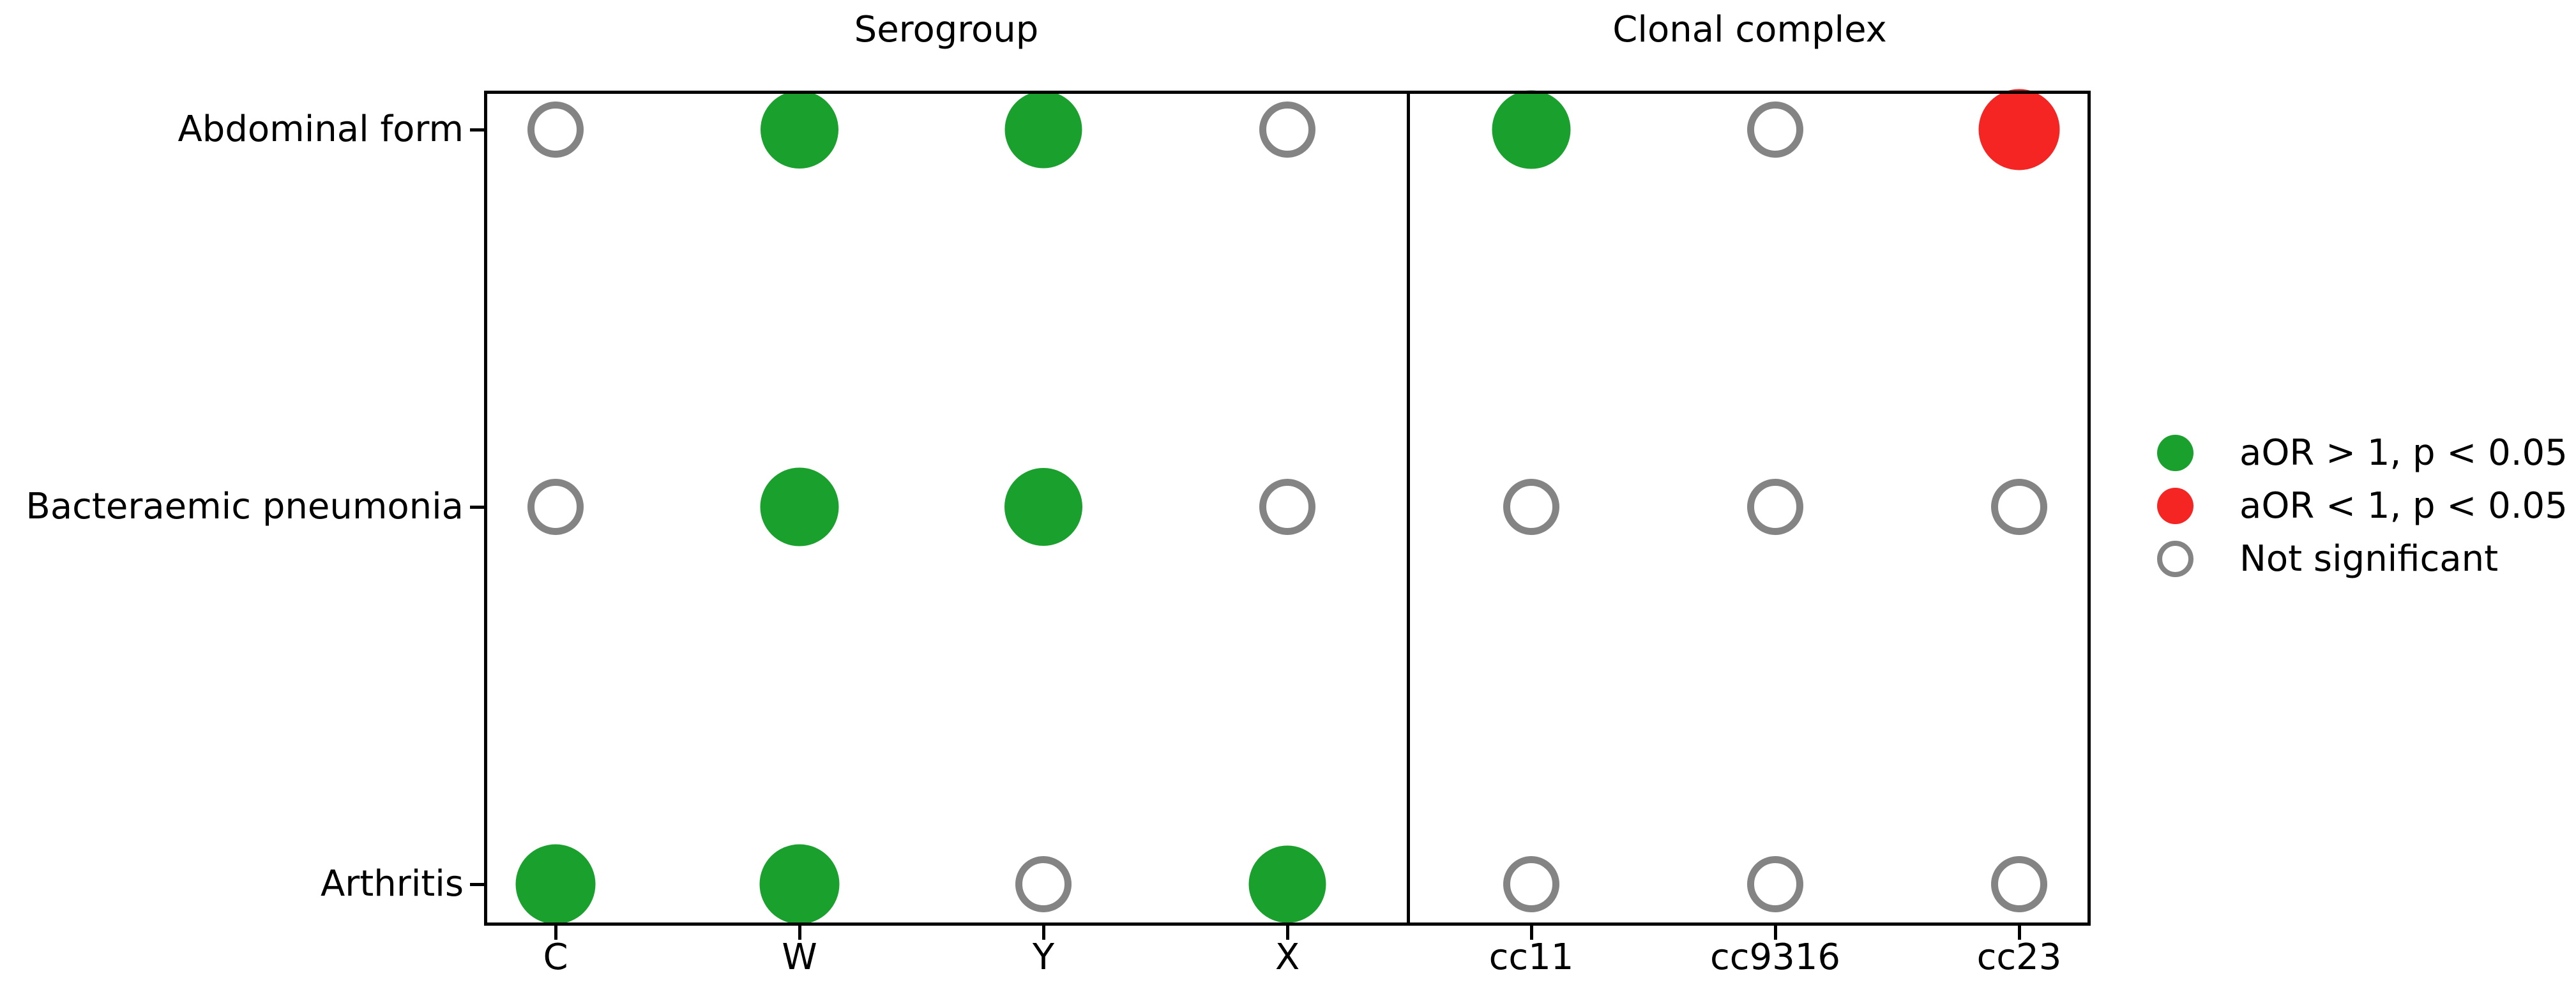  Describe the element at coordinates (1044, 958) in the screenshot. I see `col-label-y: Y` at that location.